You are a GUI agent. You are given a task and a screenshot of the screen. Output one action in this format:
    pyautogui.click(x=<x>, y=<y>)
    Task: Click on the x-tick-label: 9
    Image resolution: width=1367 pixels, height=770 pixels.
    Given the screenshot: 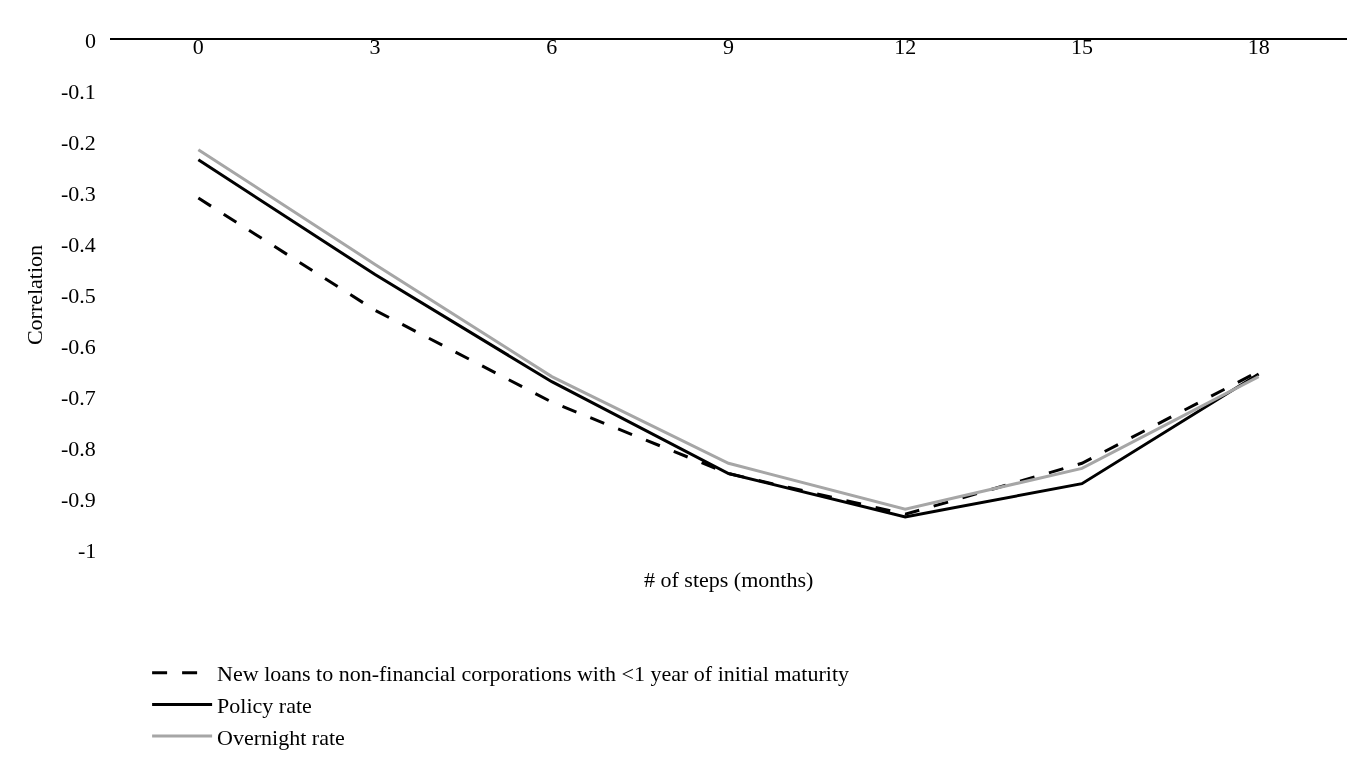 What is the action you would take?
    pyautogui.click(x=728, y=46)
    